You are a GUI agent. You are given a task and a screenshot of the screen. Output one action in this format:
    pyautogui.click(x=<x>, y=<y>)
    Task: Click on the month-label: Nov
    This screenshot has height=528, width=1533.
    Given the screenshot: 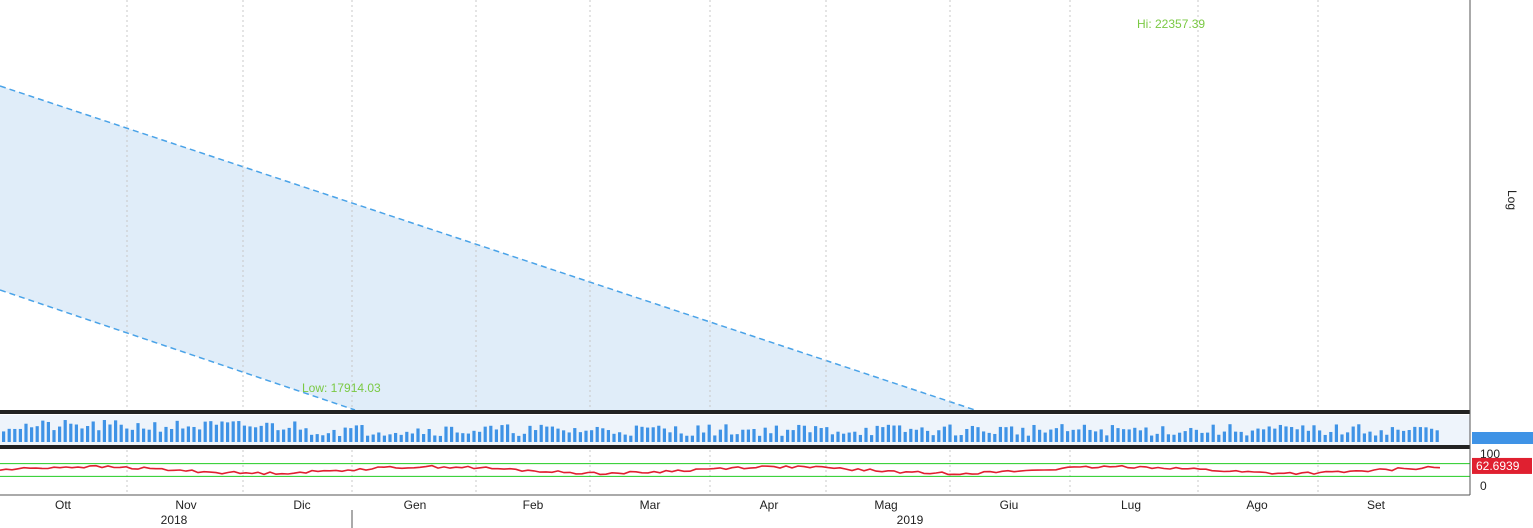 What is the action you would take?
    pyautogui.click(x=185, y=505)
    